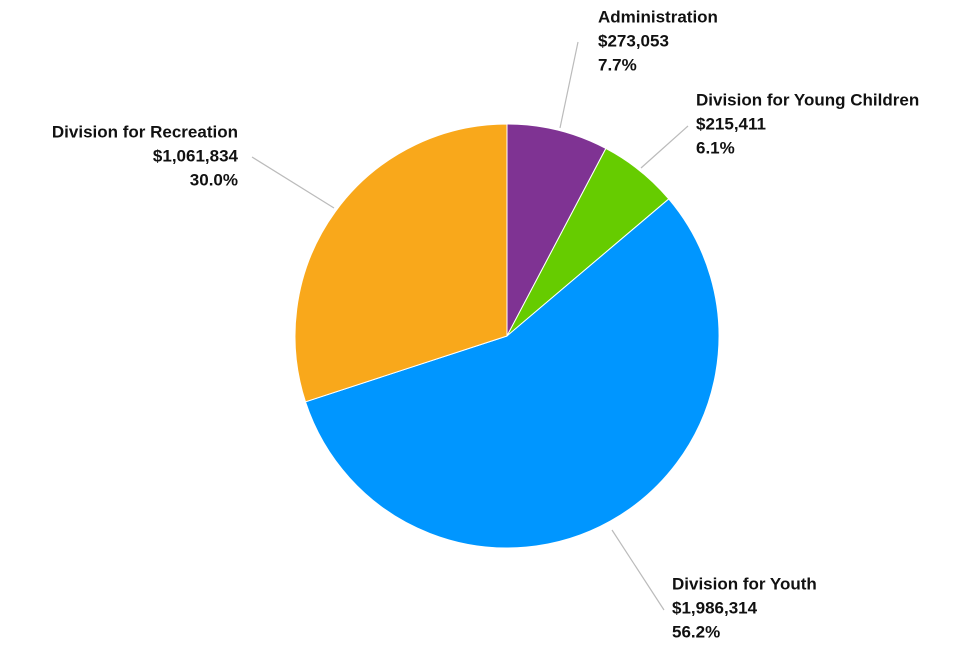 This screenshot has height=648, width=973. I want to click on slice-percent-label: 56.2%, so click(696, 631).